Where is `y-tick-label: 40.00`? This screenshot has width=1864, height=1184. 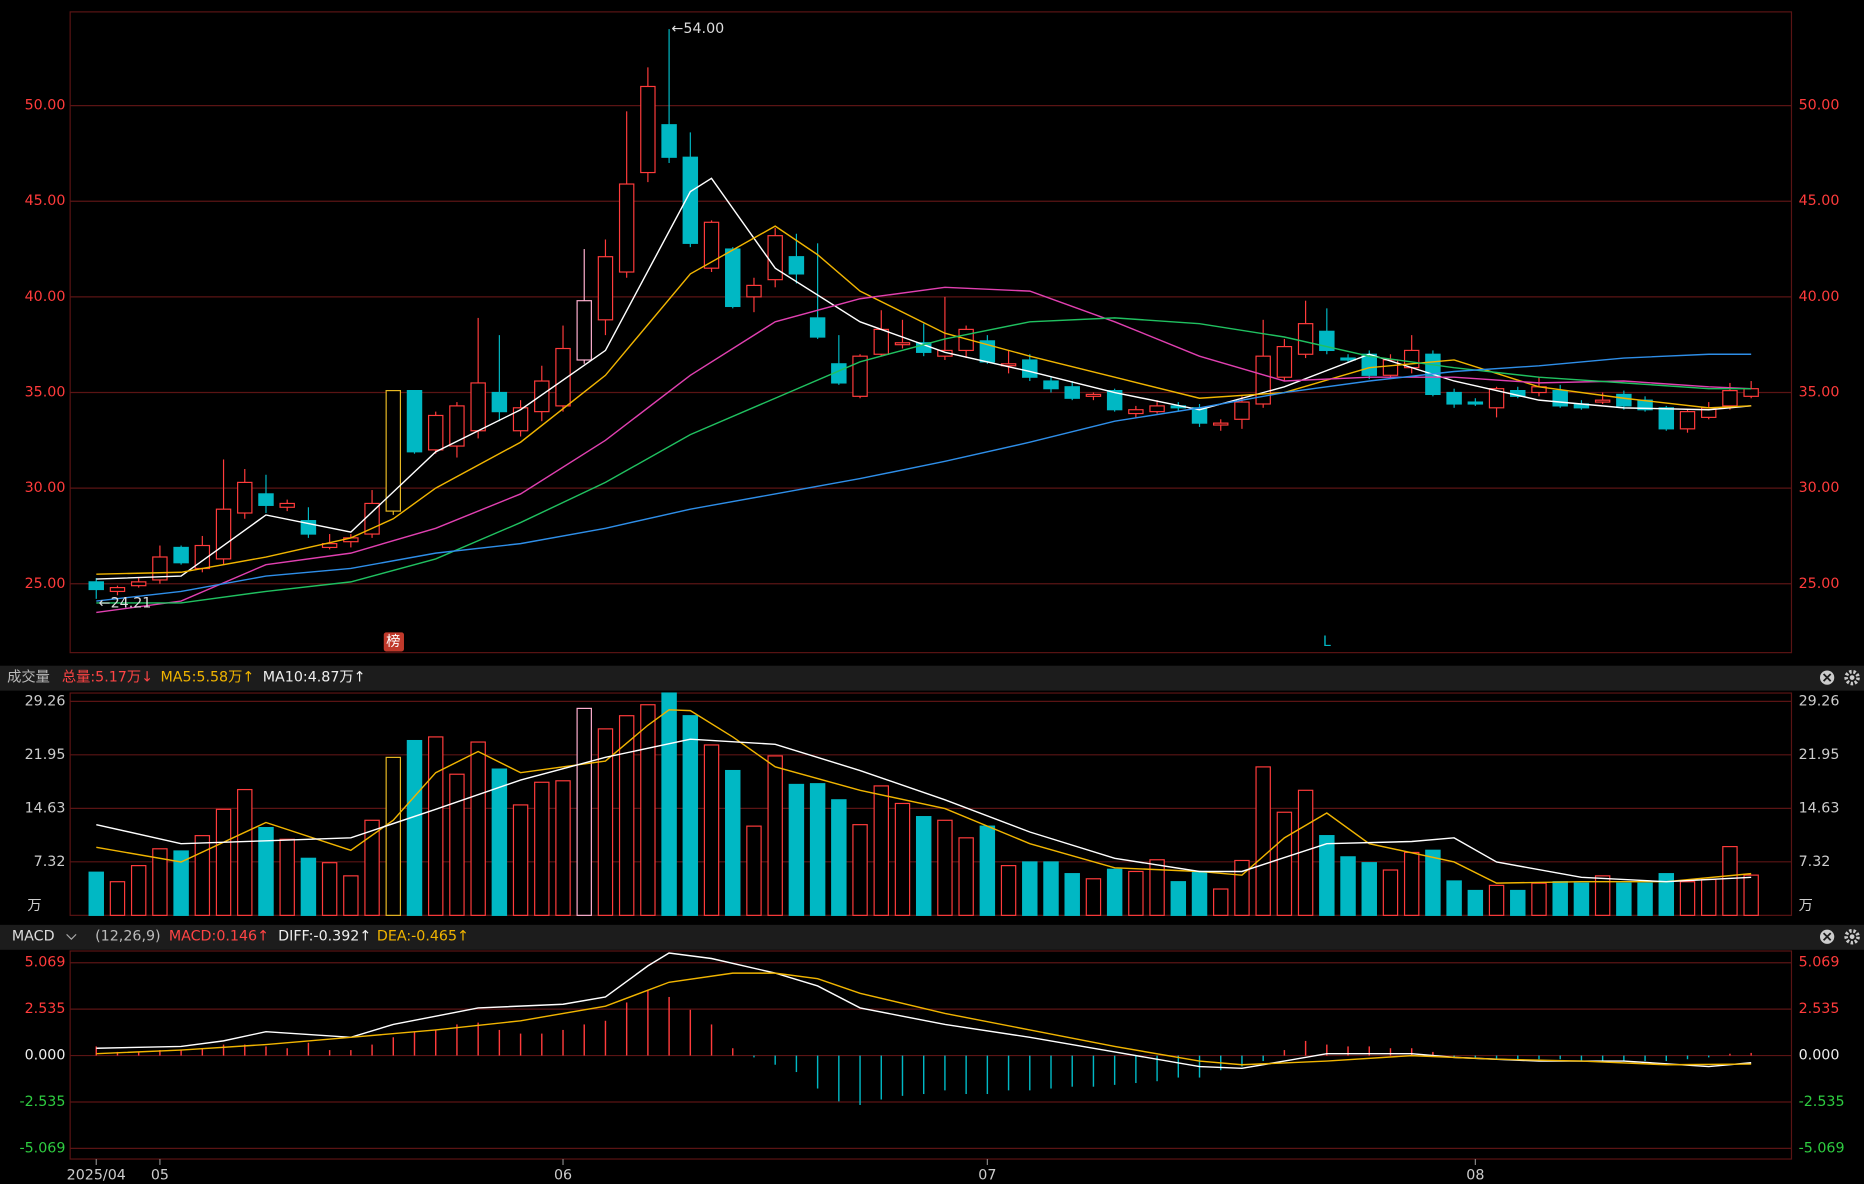
y-tick-label: 40.00 is located at coordinates (45, 297).